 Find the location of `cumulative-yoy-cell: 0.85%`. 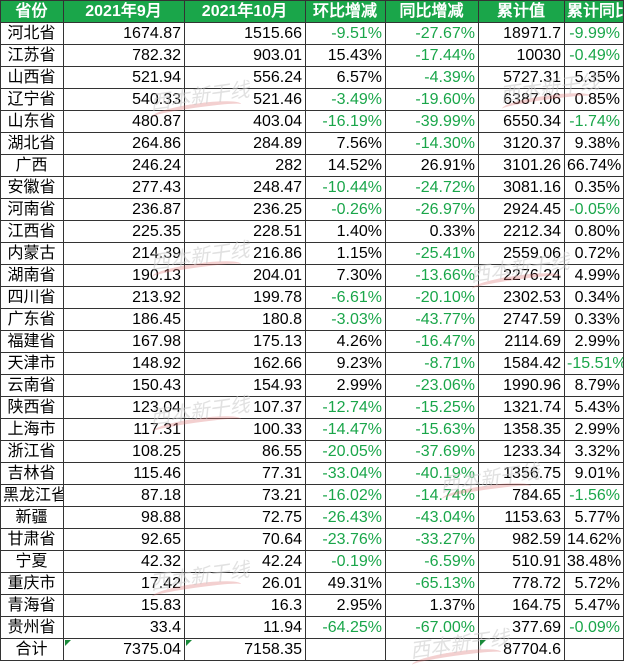

cumulative-yoy-cell: 0.85% is located at coordinates (594, 99).